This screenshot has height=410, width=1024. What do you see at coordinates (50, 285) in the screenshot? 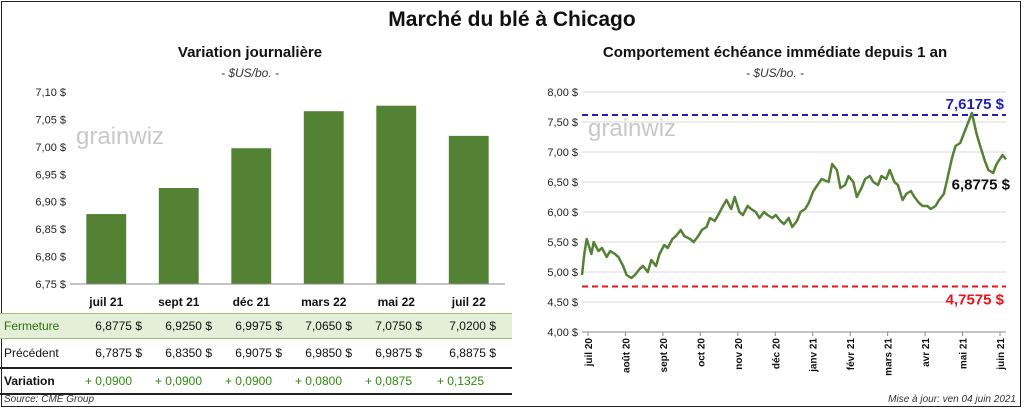
I see `y-tick-label: 6,75 $` at bounding box center [50, 285].